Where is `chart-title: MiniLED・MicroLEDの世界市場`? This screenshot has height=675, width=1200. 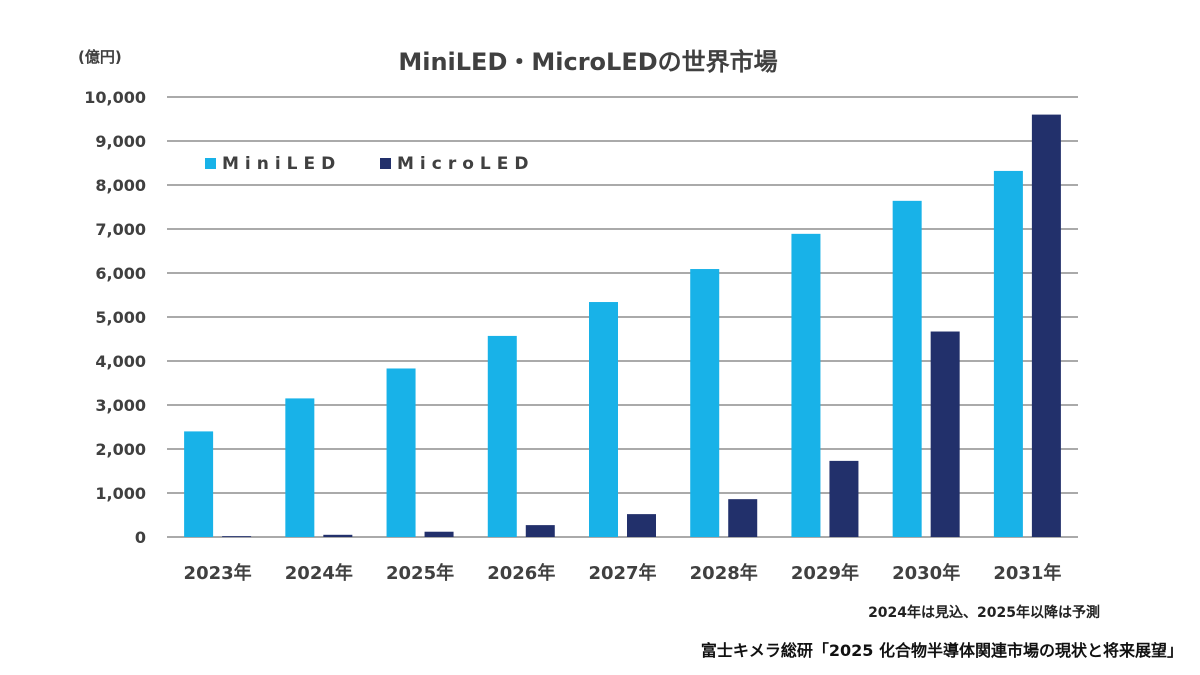
chart-title: MiniLED・MicroLEDの世界市場 is located at coordinates (587, 62).